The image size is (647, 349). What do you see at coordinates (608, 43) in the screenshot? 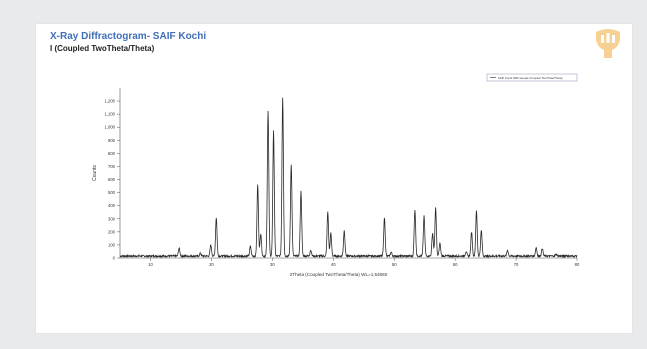
I see `saif-logo-icon` at bounding box center [608, 43].